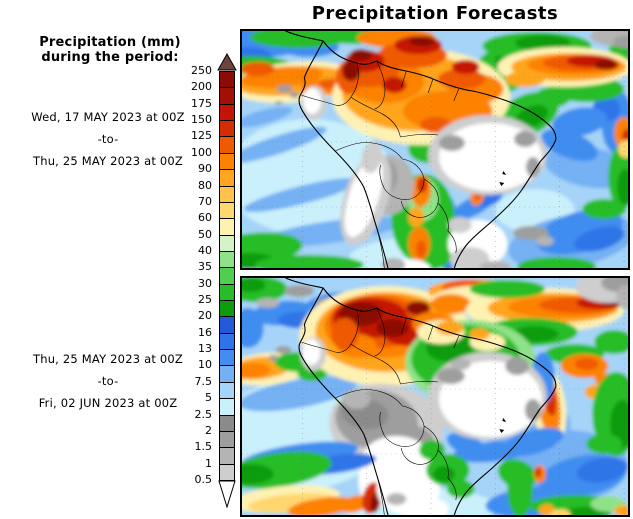 This screenshot has height=519, width=633. Describe the element at coordinates (203, 414) in the screenshot. I see `legend-tick-label: 2.5` at that location.